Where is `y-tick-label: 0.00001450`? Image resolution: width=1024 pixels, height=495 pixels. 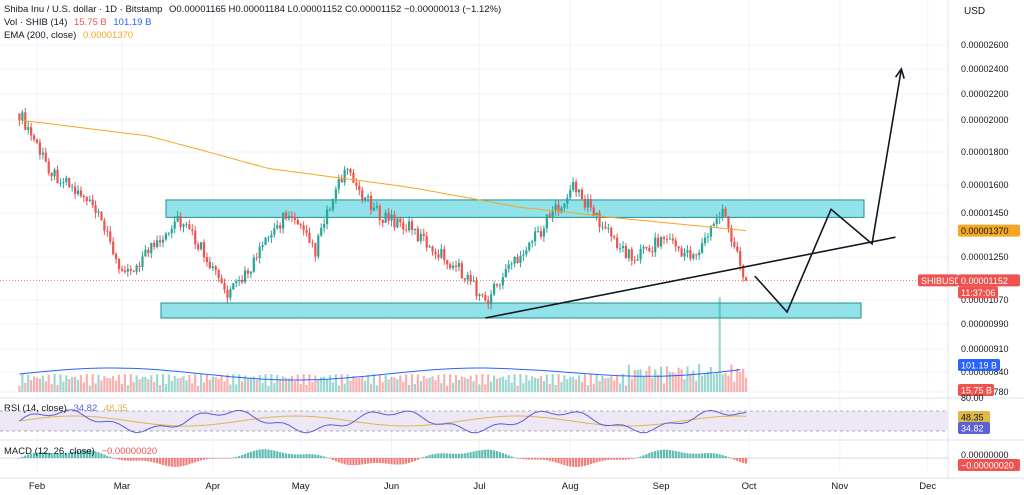
y-tick-label: 0.00001450 is located at coordinates (985, 213).